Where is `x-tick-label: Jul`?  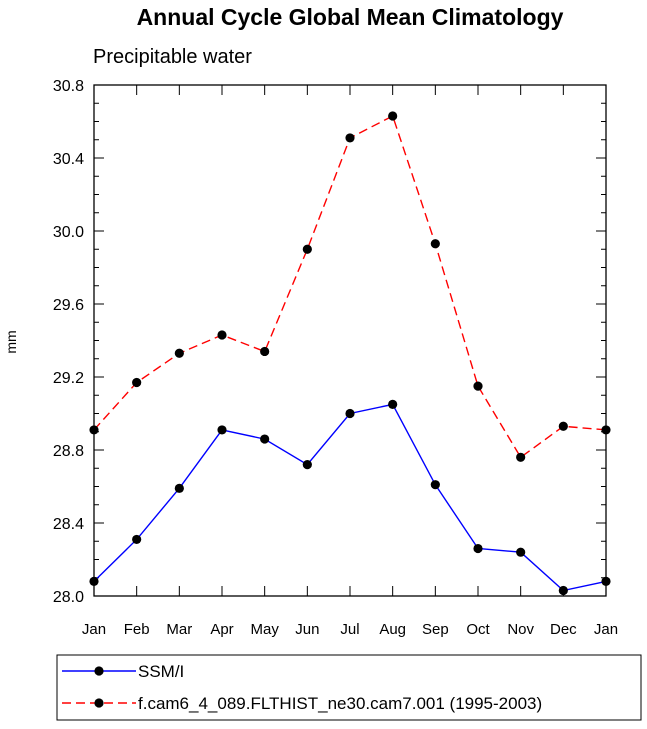 x-tick-label: Jul is located at coordinates (349, 629).